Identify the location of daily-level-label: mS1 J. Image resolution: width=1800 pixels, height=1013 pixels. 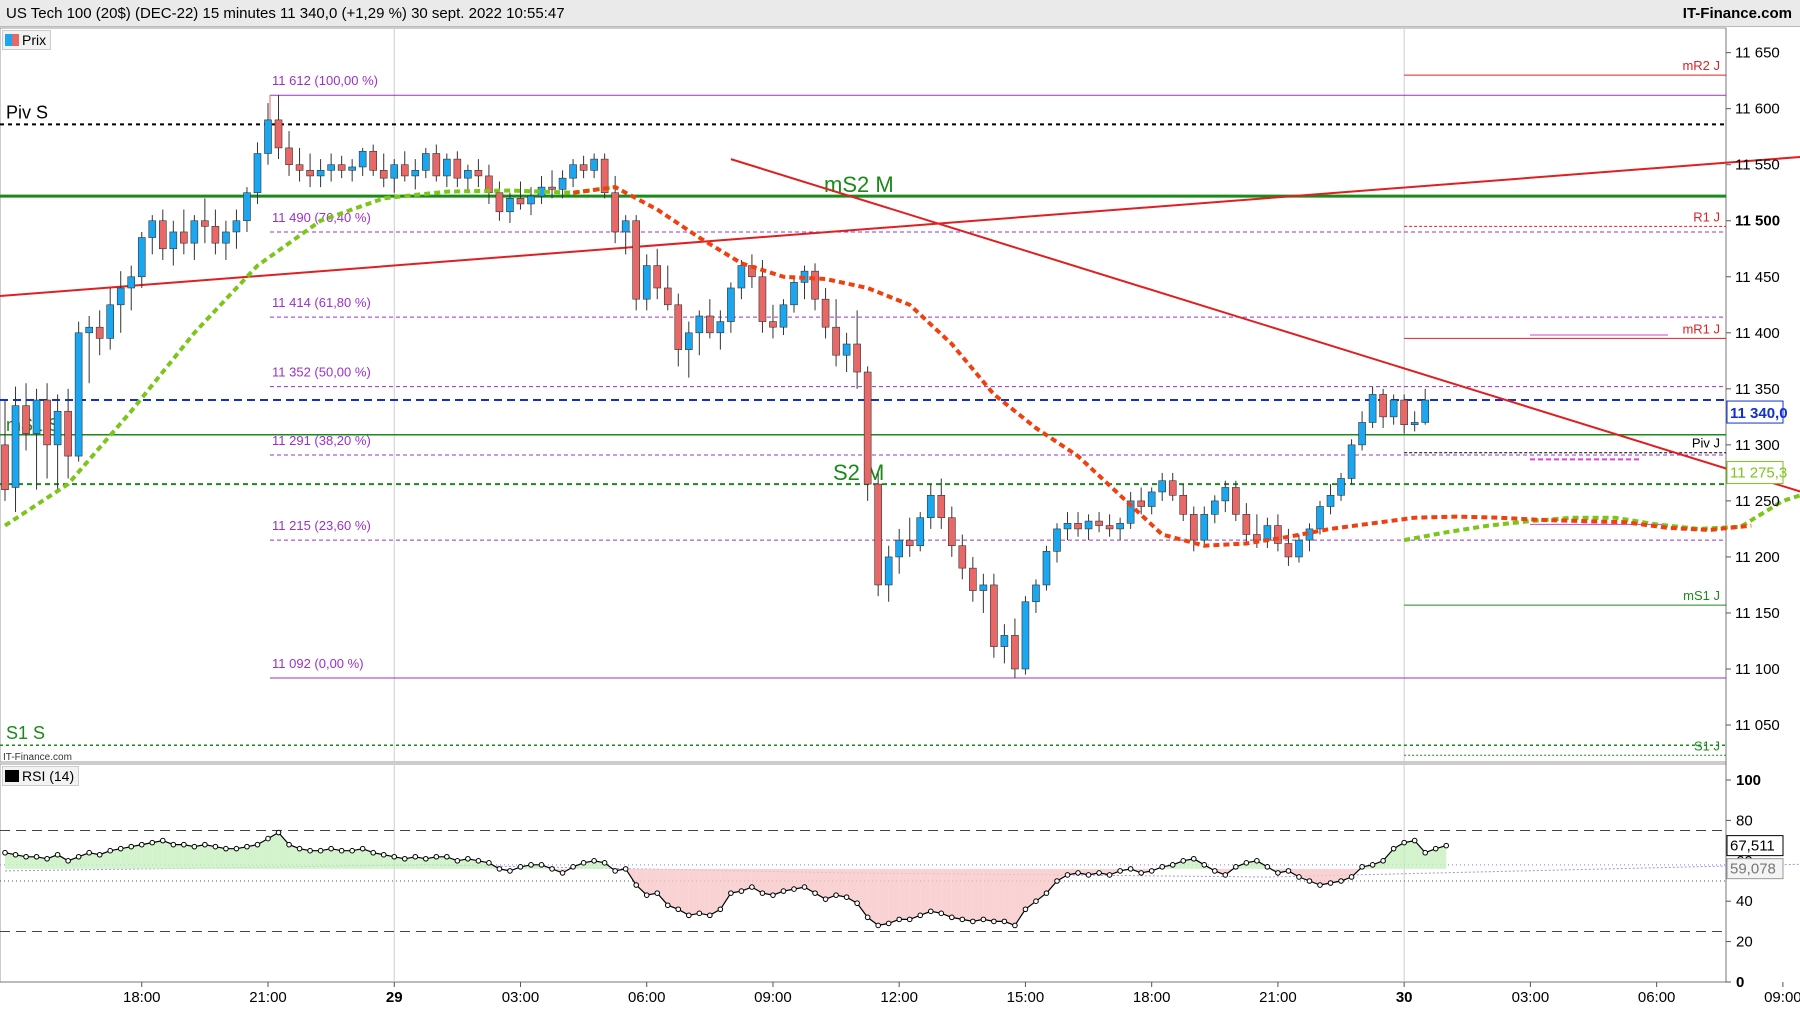
(1701, 595).